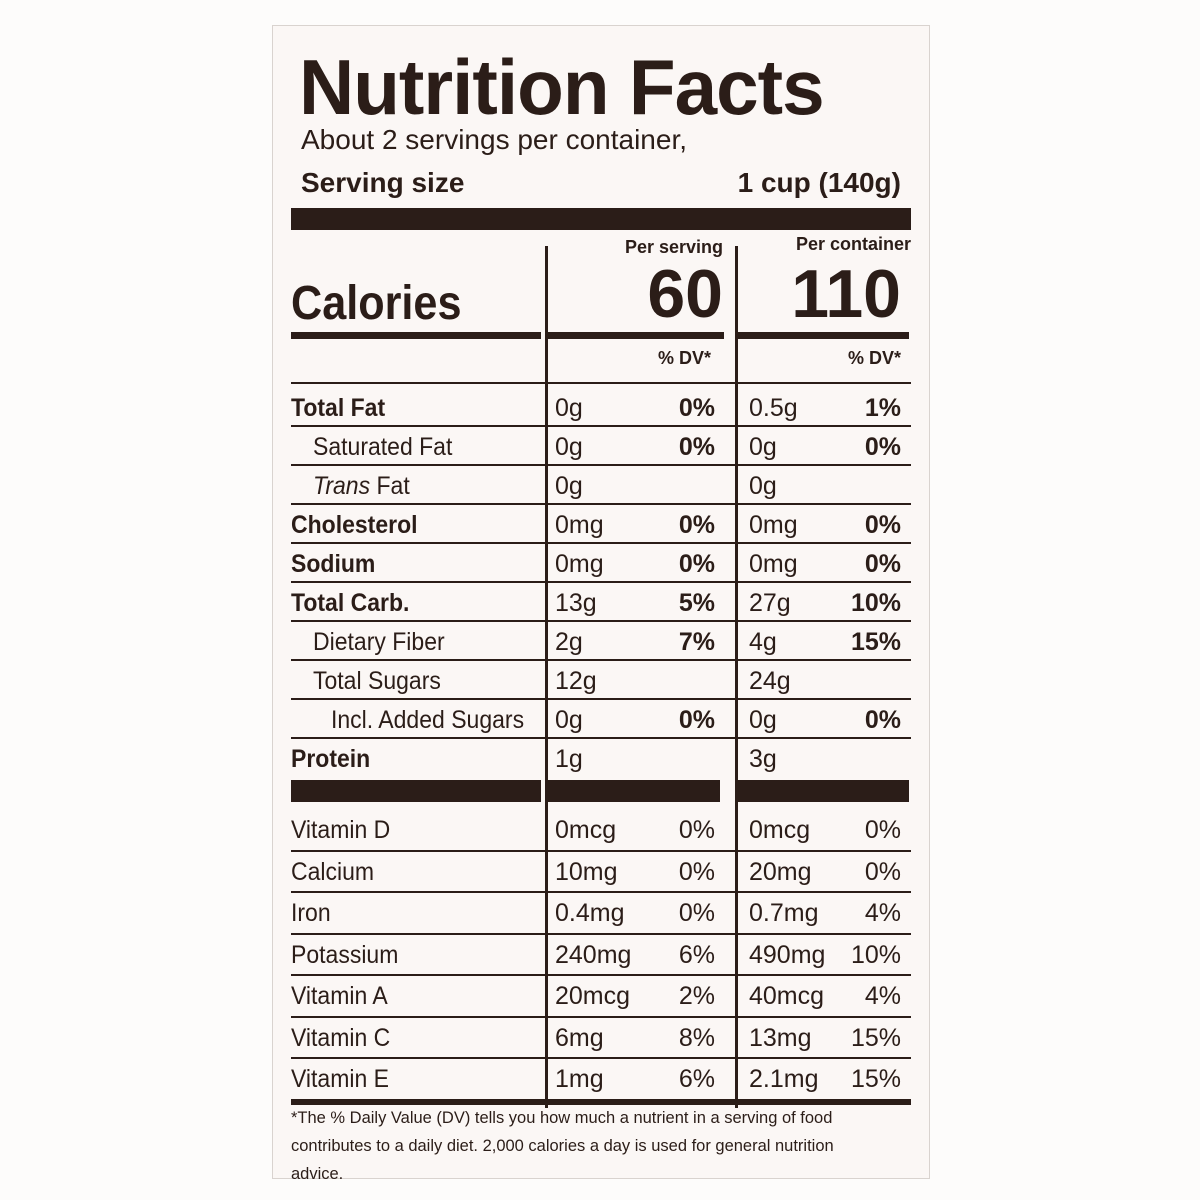  What do you see at coordinates (601, 407) in the screenshot?
I see `nutrient-row: Total Fat 0g 0% 0.5g 1%` at bounding box center [601, 407].